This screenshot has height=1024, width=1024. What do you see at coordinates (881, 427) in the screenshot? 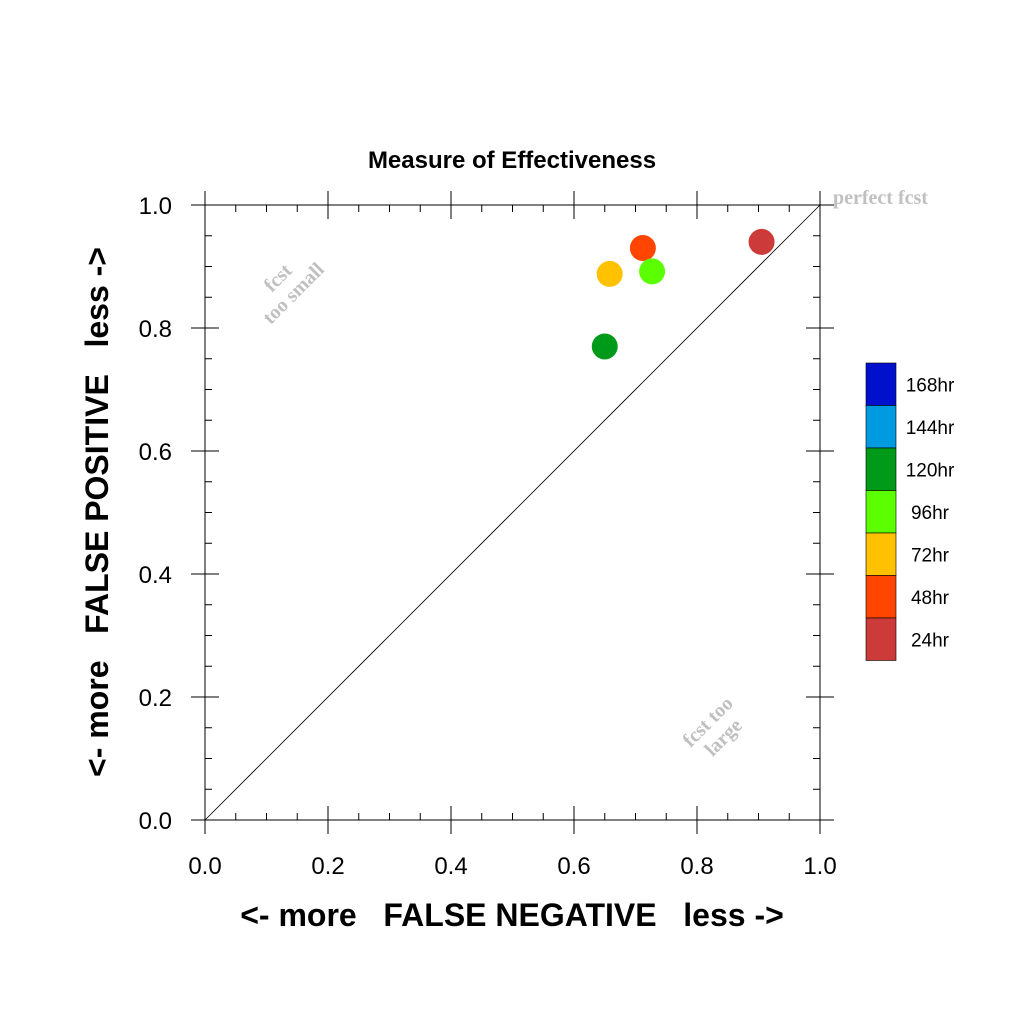
I see `legend-swatch-144hr` at bounding box center [881, 427].